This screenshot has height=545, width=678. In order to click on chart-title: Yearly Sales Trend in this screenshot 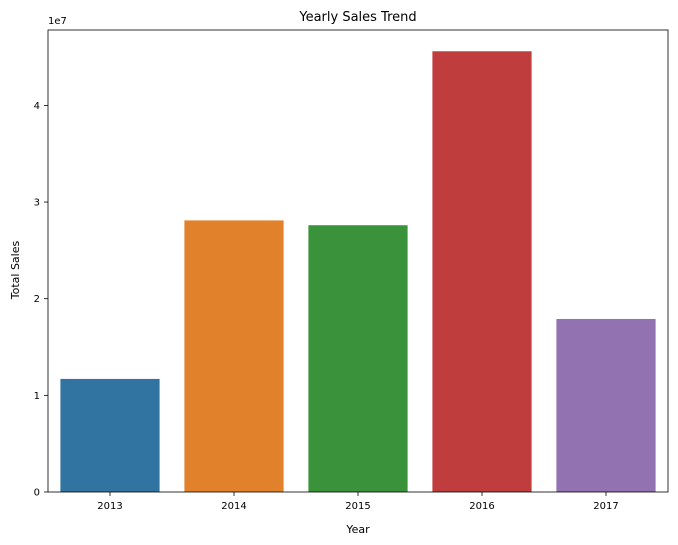, I will do `click(357, 17)`.